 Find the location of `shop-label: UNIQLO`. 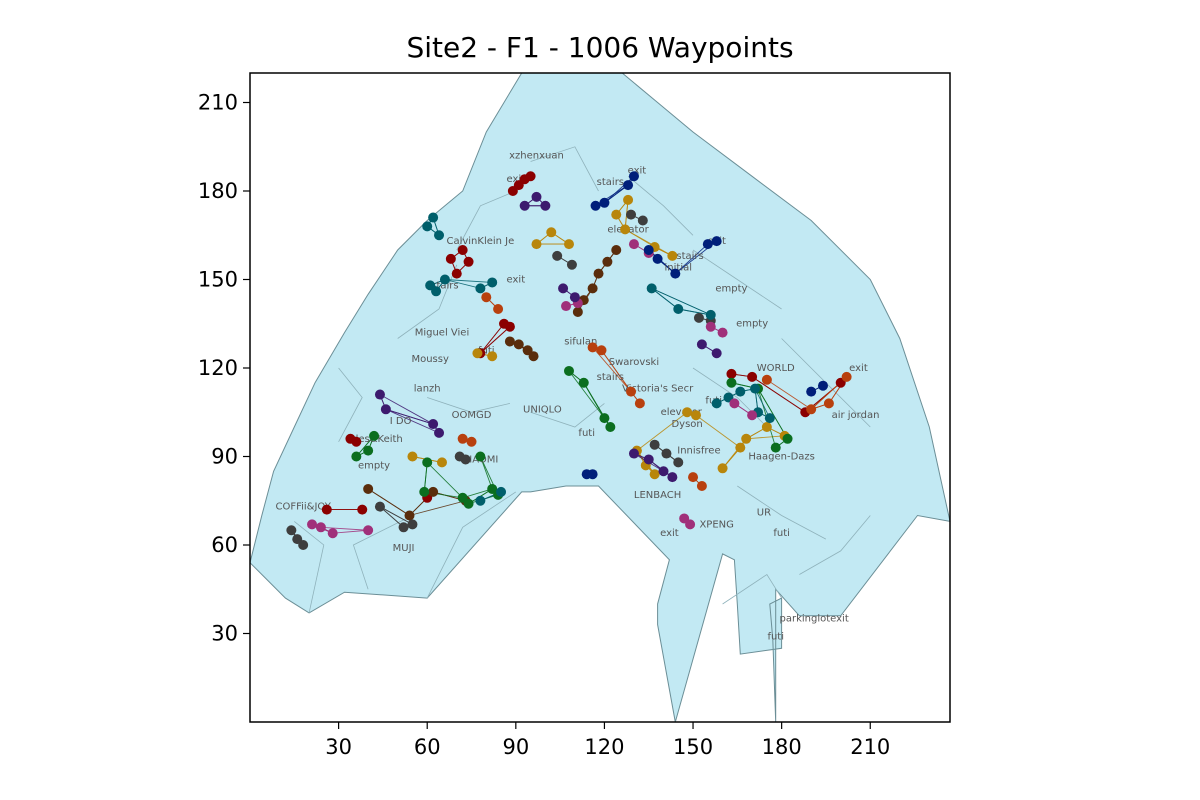

shop-label: UNIQLO is located at coordinates (542, 409).